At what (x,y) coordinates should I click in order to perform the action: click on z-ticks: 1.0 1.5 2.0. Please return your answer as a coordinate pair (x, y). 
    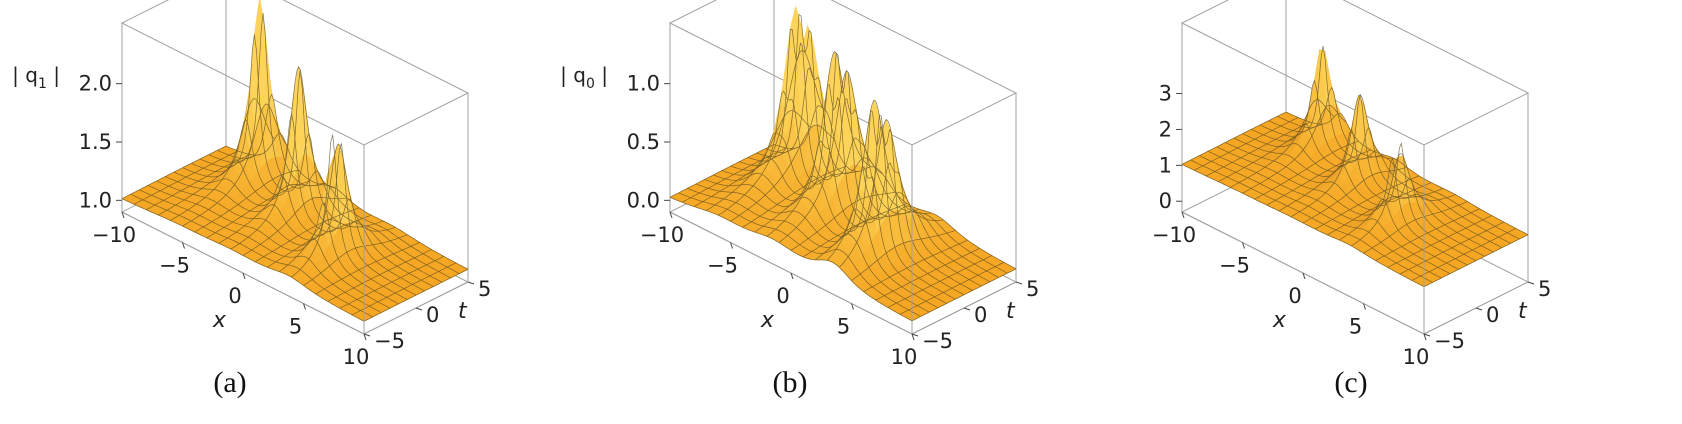
    Looking at the image, I should click on (100, 142).